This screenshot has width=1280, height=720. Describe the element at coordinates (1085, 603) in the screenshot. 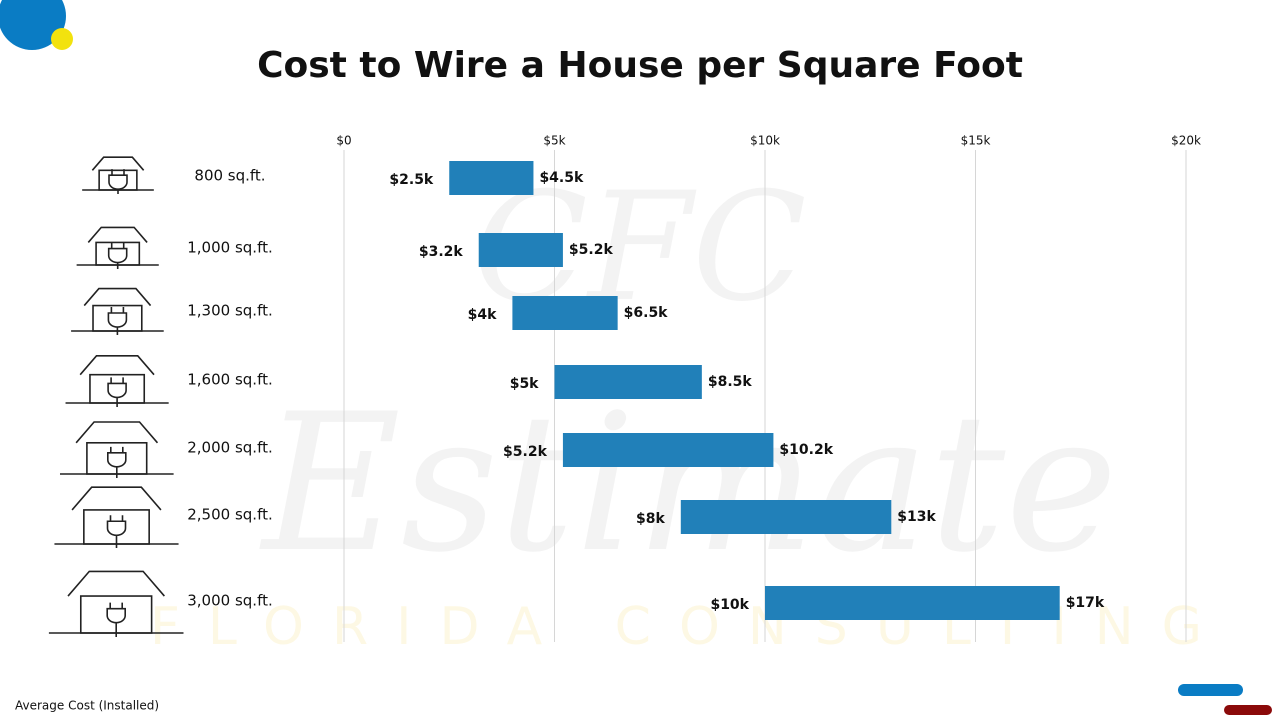

I see `value-label: $17k` at that location.